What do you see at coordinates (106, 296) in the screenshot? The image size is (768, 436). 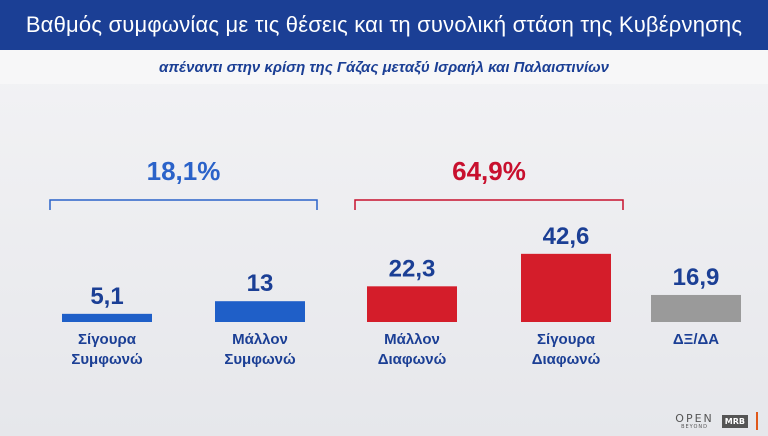 I see `value-label-0: 5,1` at bounding box center [106, 296].